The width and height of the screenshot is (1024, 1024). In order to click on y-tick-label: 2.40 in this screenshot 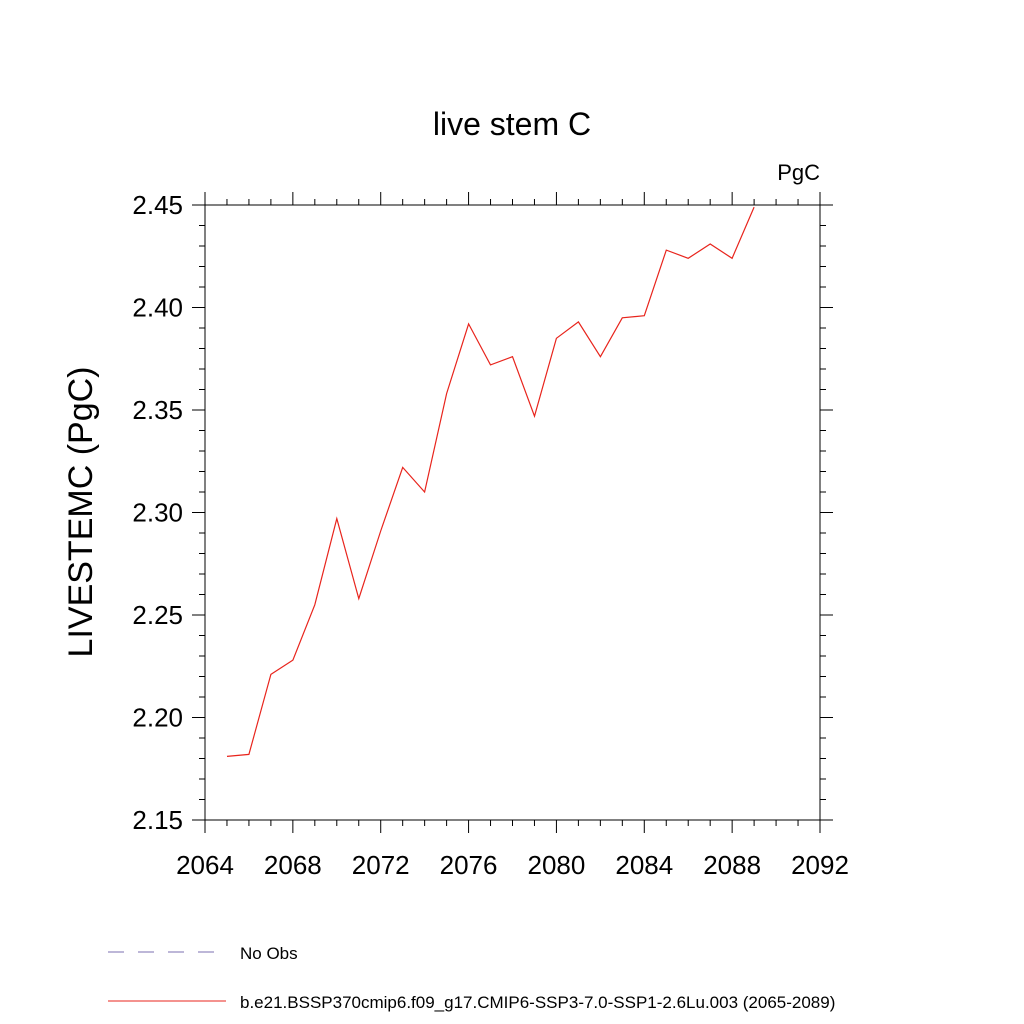, I will do `click(157, 308)`.